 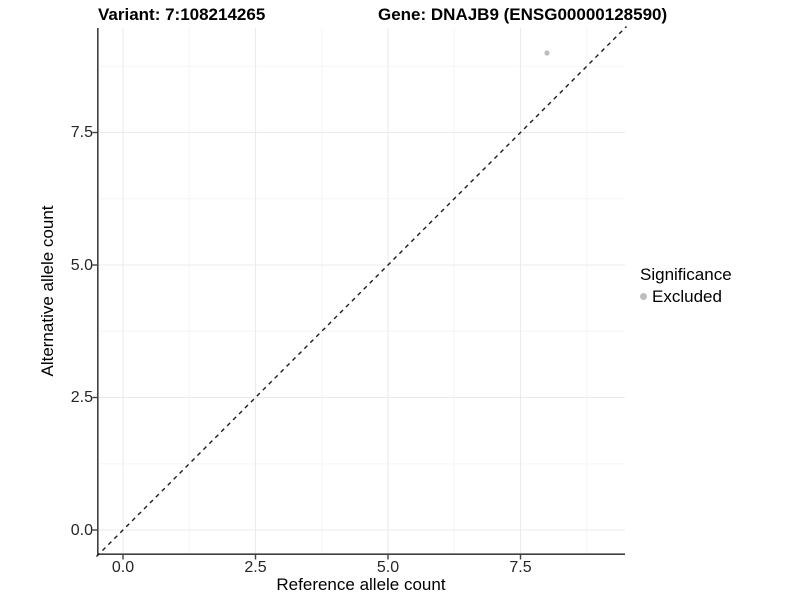 I want to click on x-tick-label: 0.0, so click(x=123, y=567).